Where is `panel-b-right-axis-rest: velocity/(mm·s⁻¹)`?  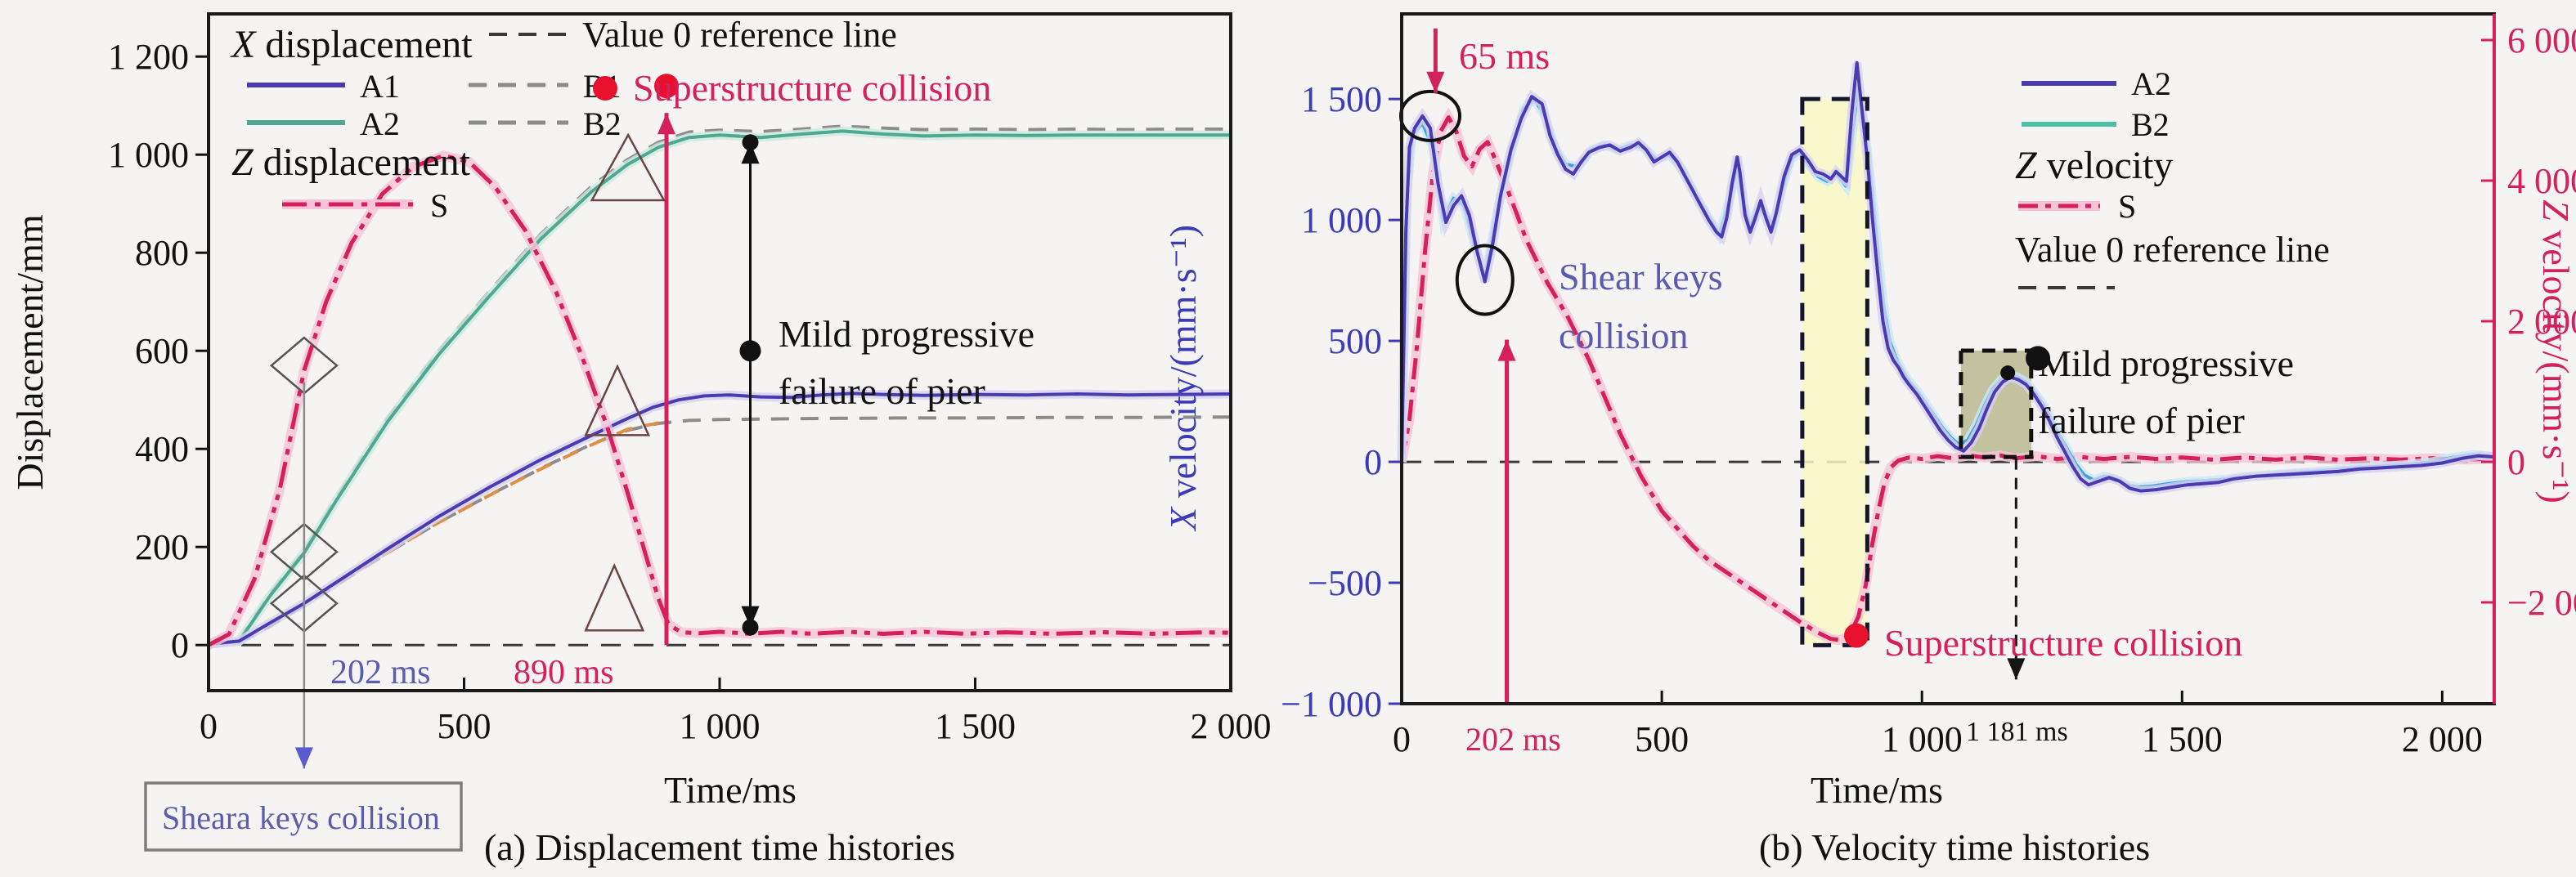 panel-b-right-axis-rest: velocity/(mm·s⁻¹) is located at coordinates (2556, 362).